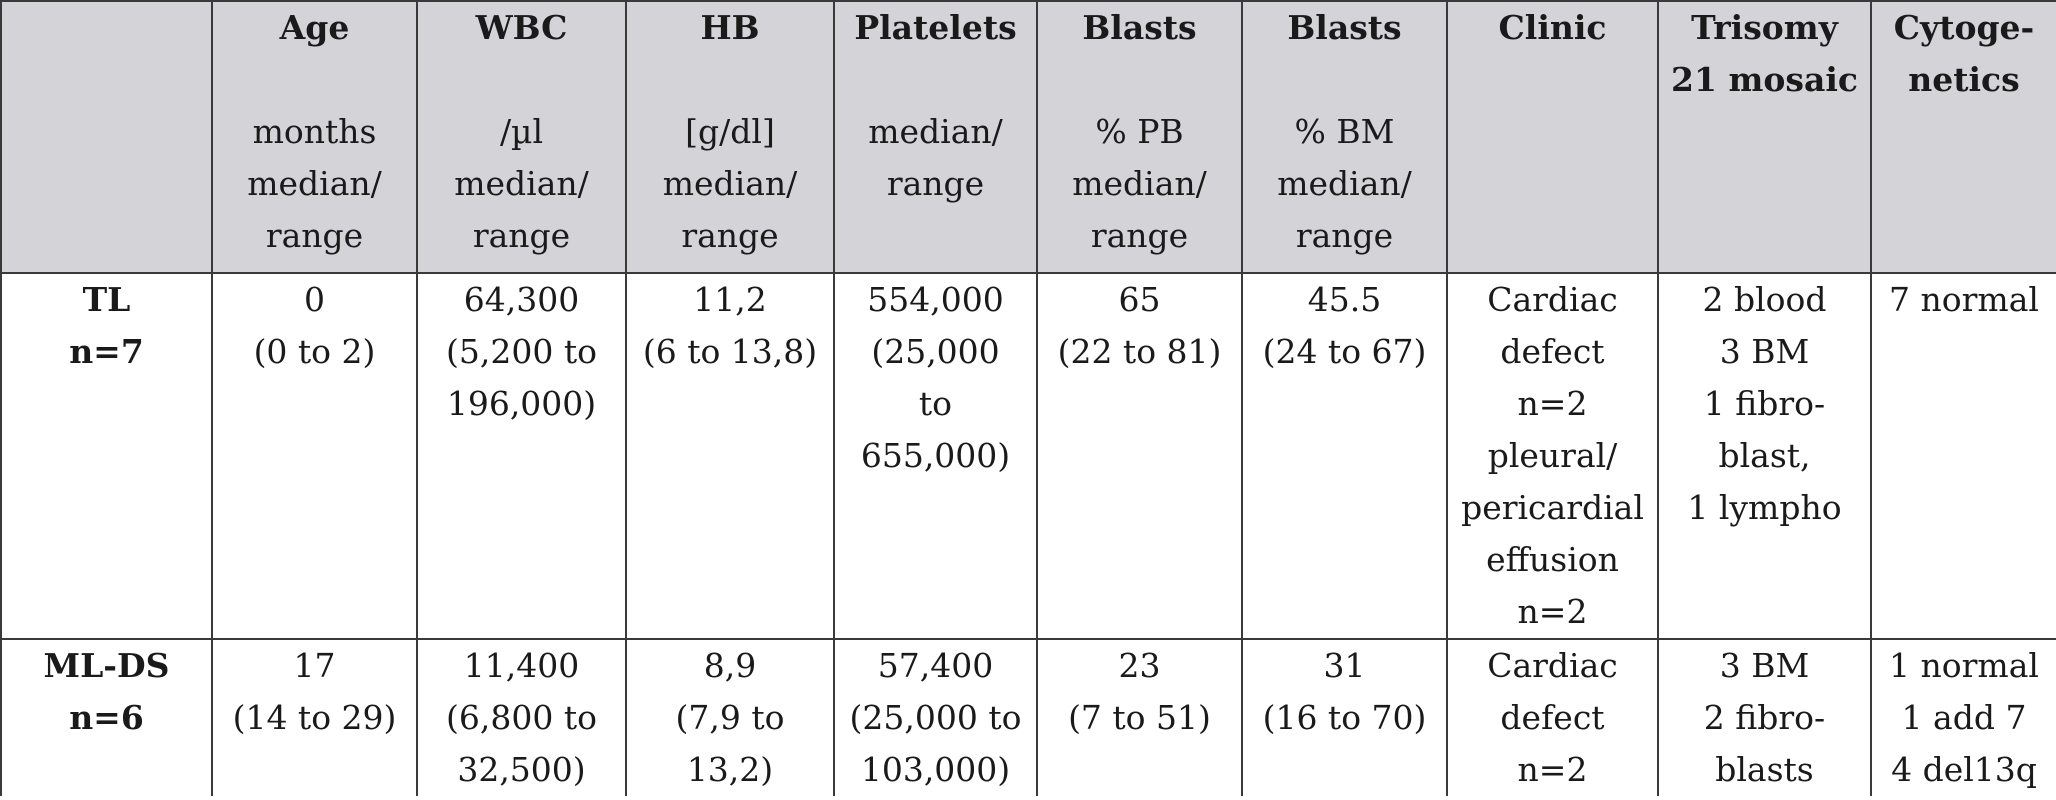 The image size is (2056, 800). I want to click on header-age-title: Age, so click(314, 27).